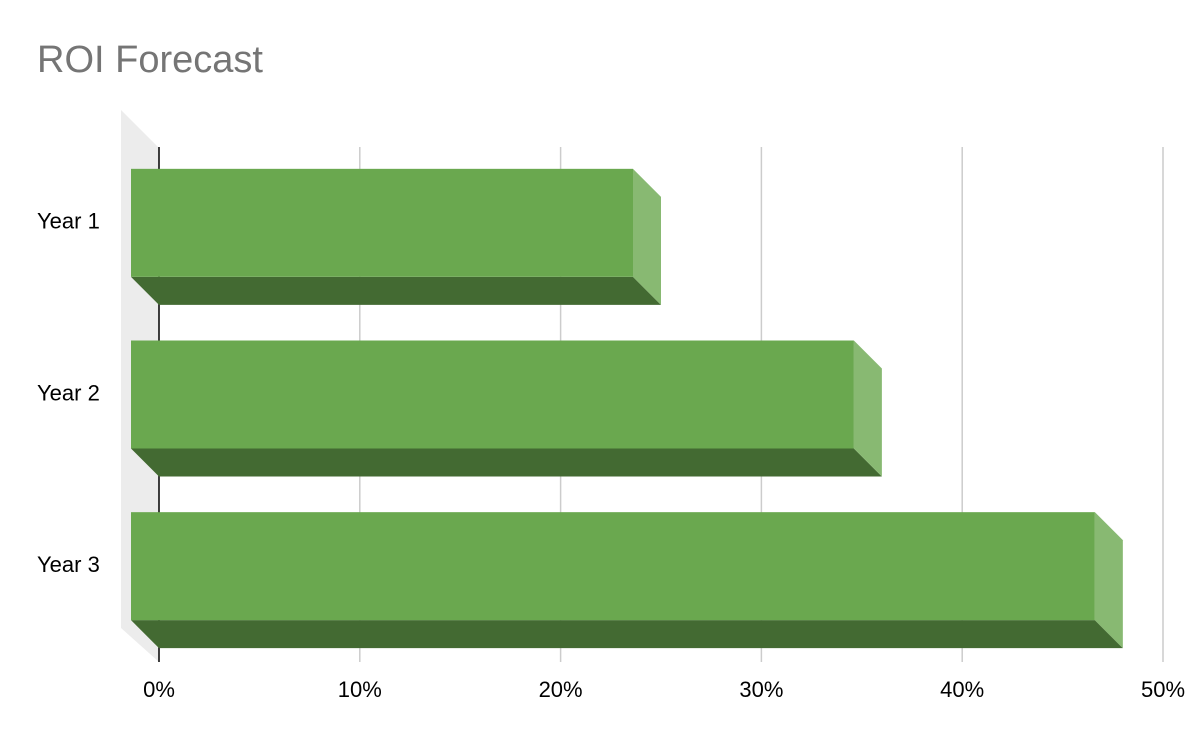 The width and height of the screenshot is (1200, 742). I want to click on x-tick-label: 0%, so click(159, 689).